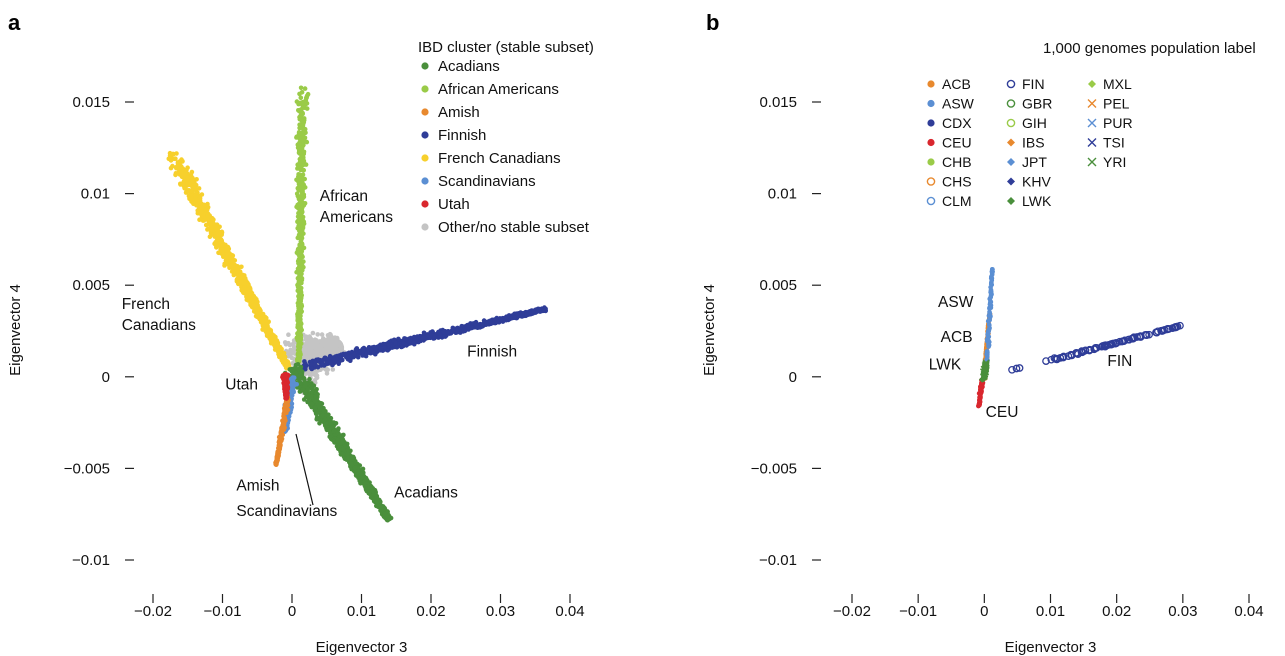 The width and height of the screenshot is (1285, 656). What do you see at coordinates (957, 337) in the screenshot?
I see `annotation-label: ACB` at bounding box center [957, 337].